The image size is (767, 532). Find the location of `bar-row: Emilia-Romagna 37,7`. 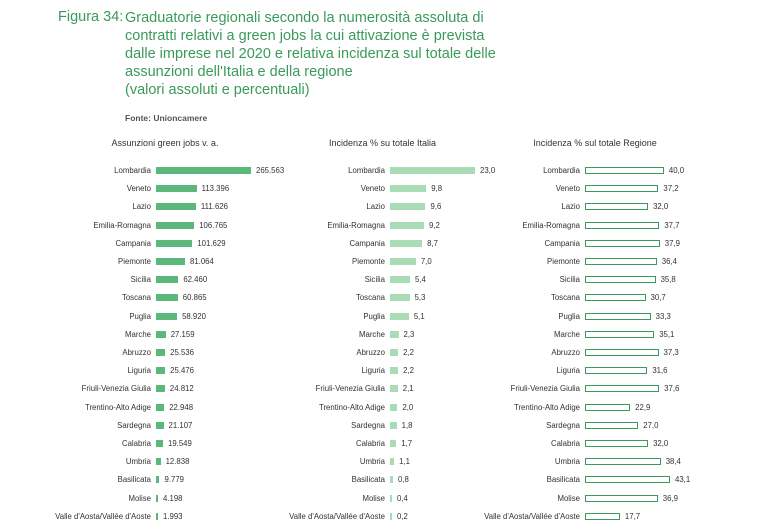

bar-row: Emilia-Romagna 37,7 is located at coordinates (595, 226).